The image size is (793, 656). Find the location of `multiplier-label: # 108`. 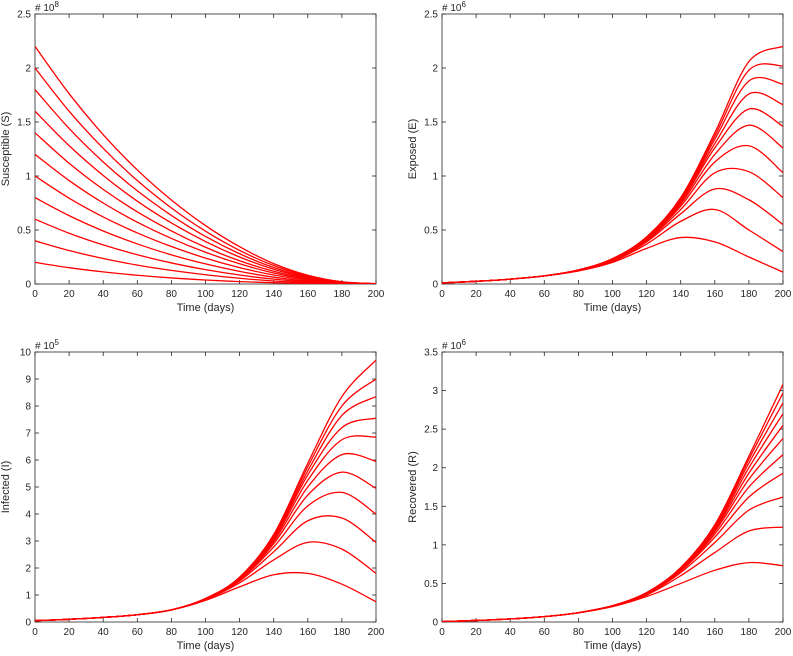

multiplier-label: # 108 is located at coordinates (47, 7).